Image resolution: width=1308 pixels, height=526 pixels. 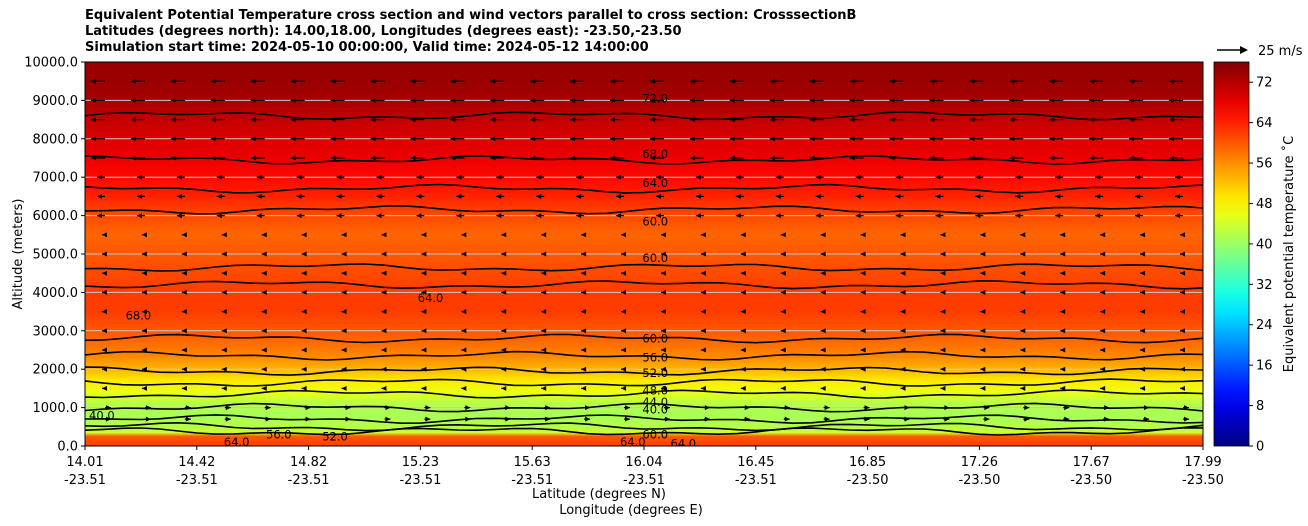 I want to click on colorbar-tick-label: 16, so click(x=1264, y=366).